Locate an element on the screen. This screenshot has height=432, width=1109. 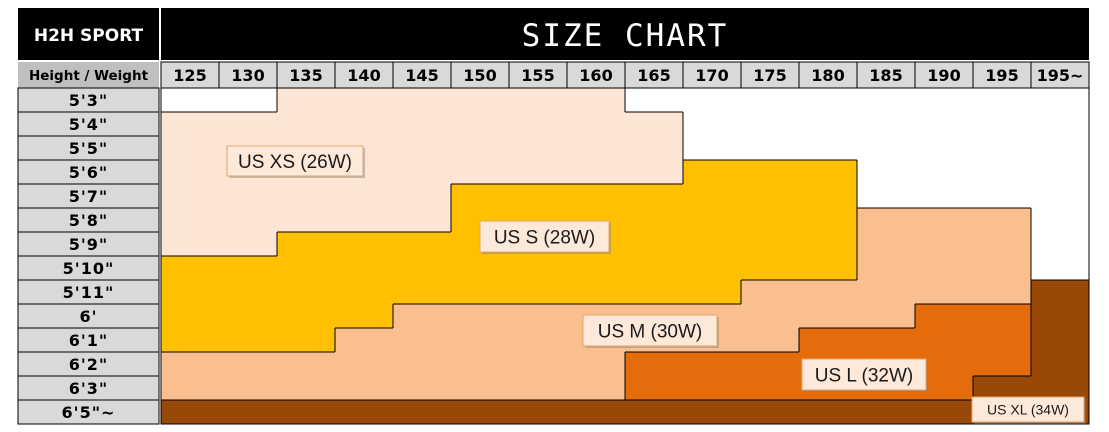
weight-tick-label: 175 is located at coordinates (769, 75).